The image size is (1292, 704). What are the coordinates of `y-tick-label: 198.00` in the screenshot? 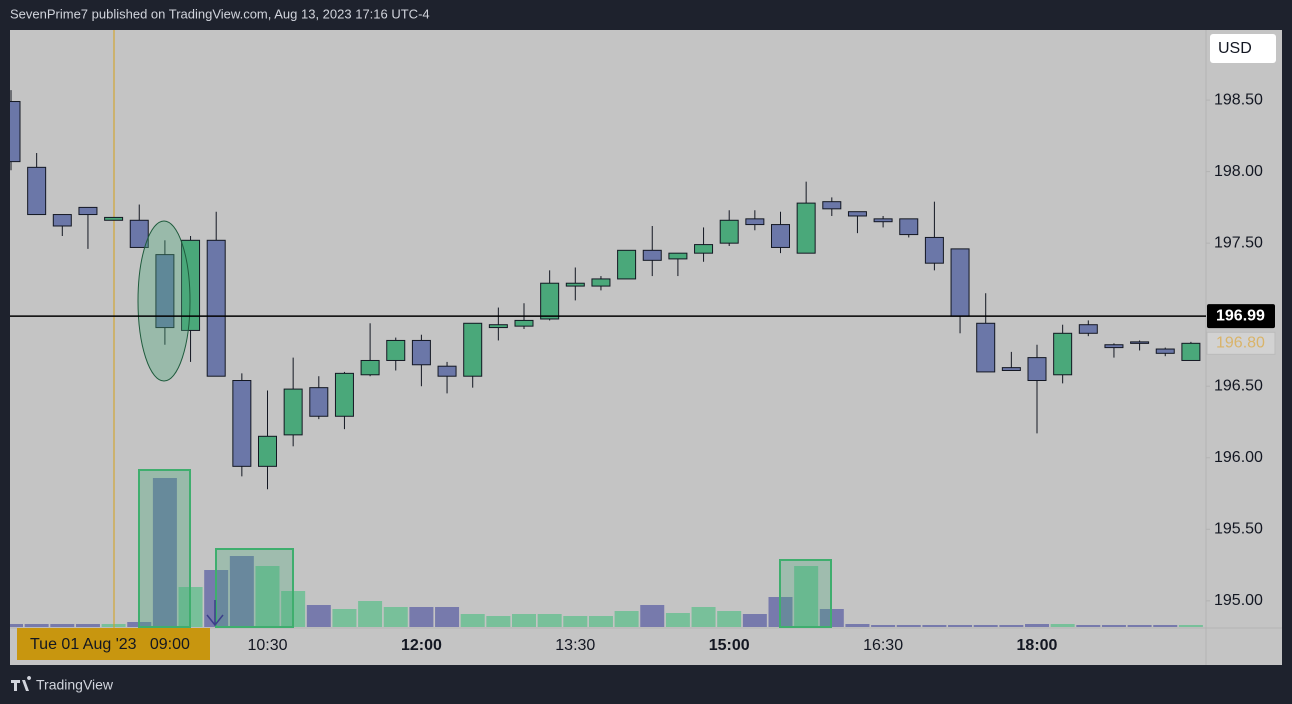 It's located at (1238, 171).